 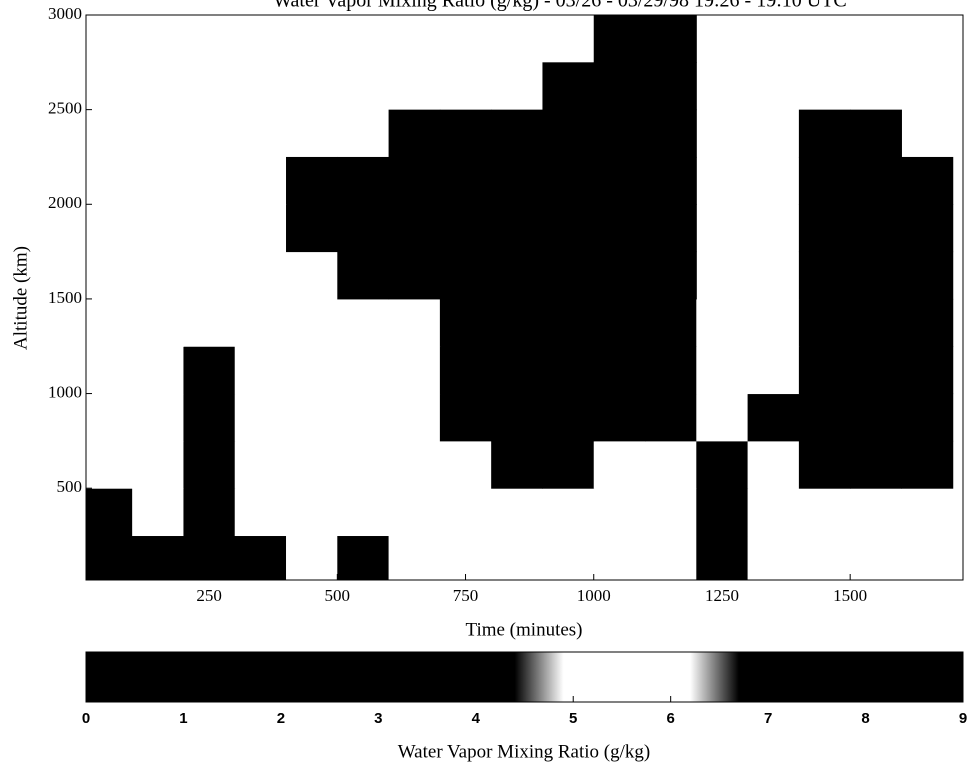 I want to click on y-tick-label: 1000, so click(x=65, y=391).